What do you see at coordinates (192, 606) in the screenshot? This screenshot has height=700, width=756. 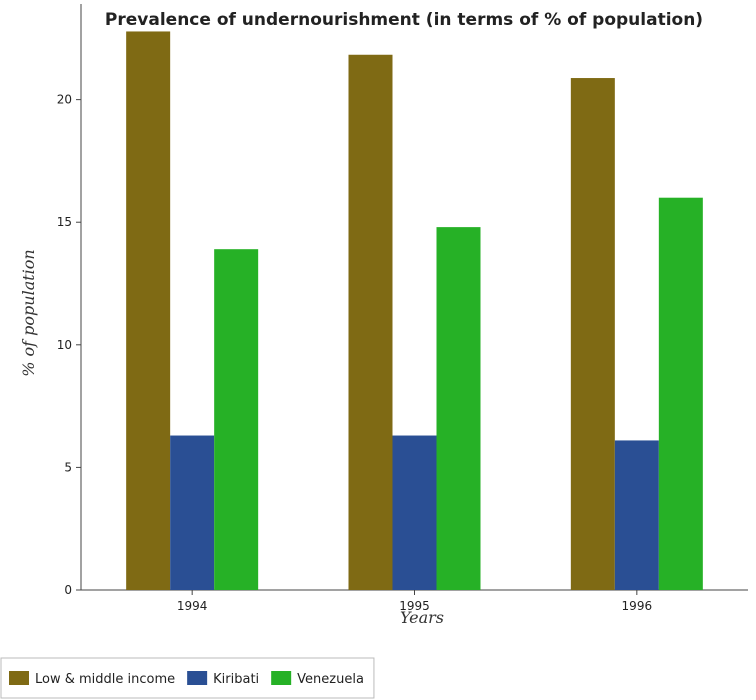 I see `x-tick-label: 1994` at bounding box center [192, 606].